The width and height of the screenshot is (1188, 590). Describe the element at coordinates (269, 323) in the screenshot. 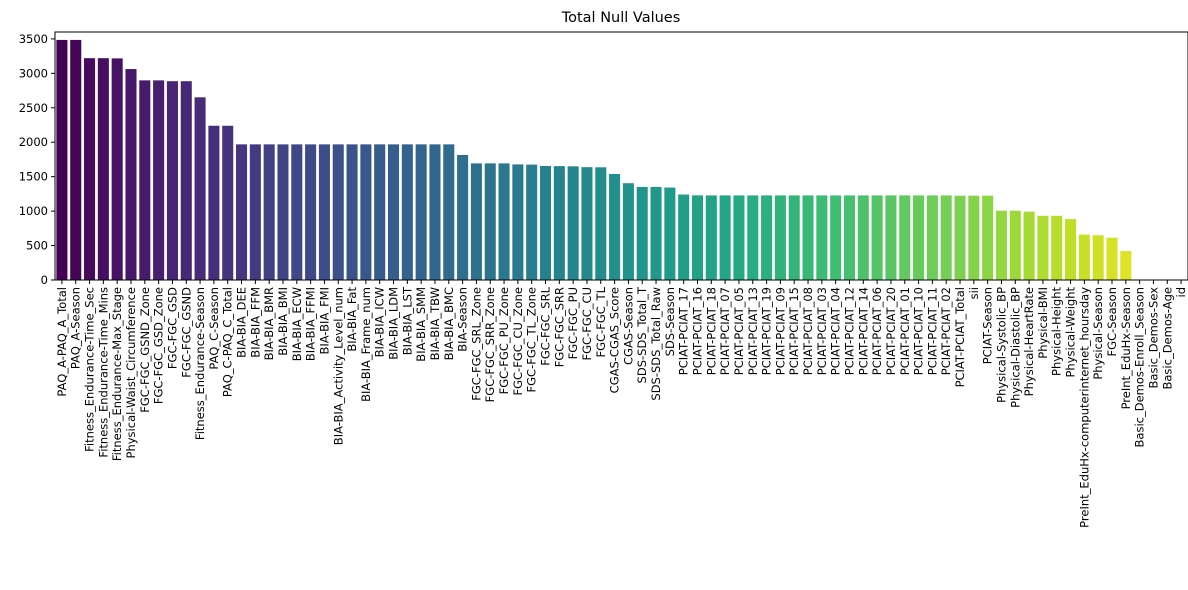

I see `x-tick-label: BIA-BIA_BMR` at that location.